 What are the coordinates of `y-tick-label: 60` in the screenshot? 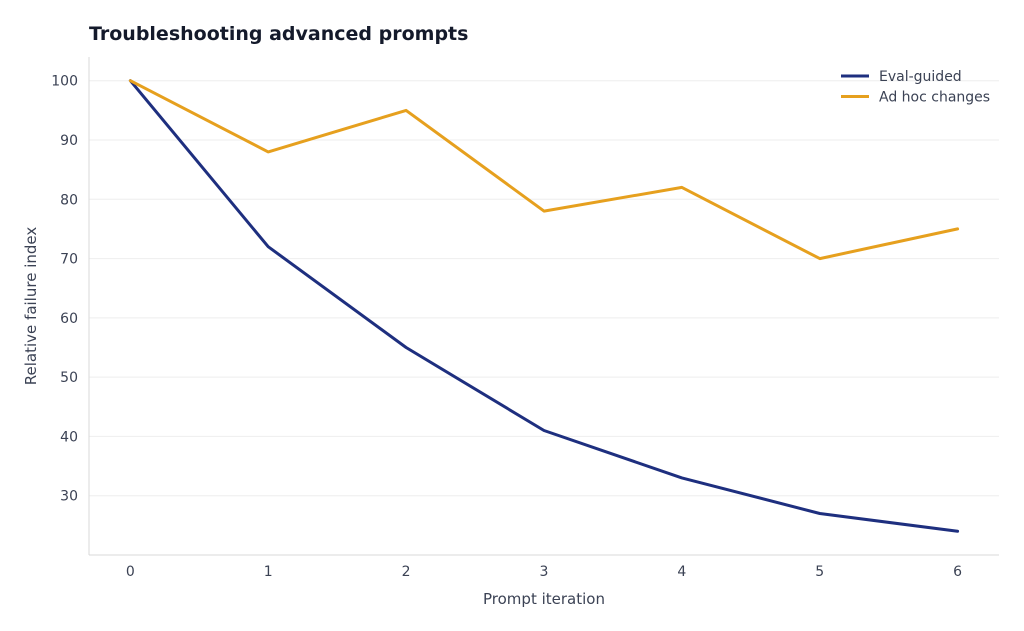 It's located at (69, 319).